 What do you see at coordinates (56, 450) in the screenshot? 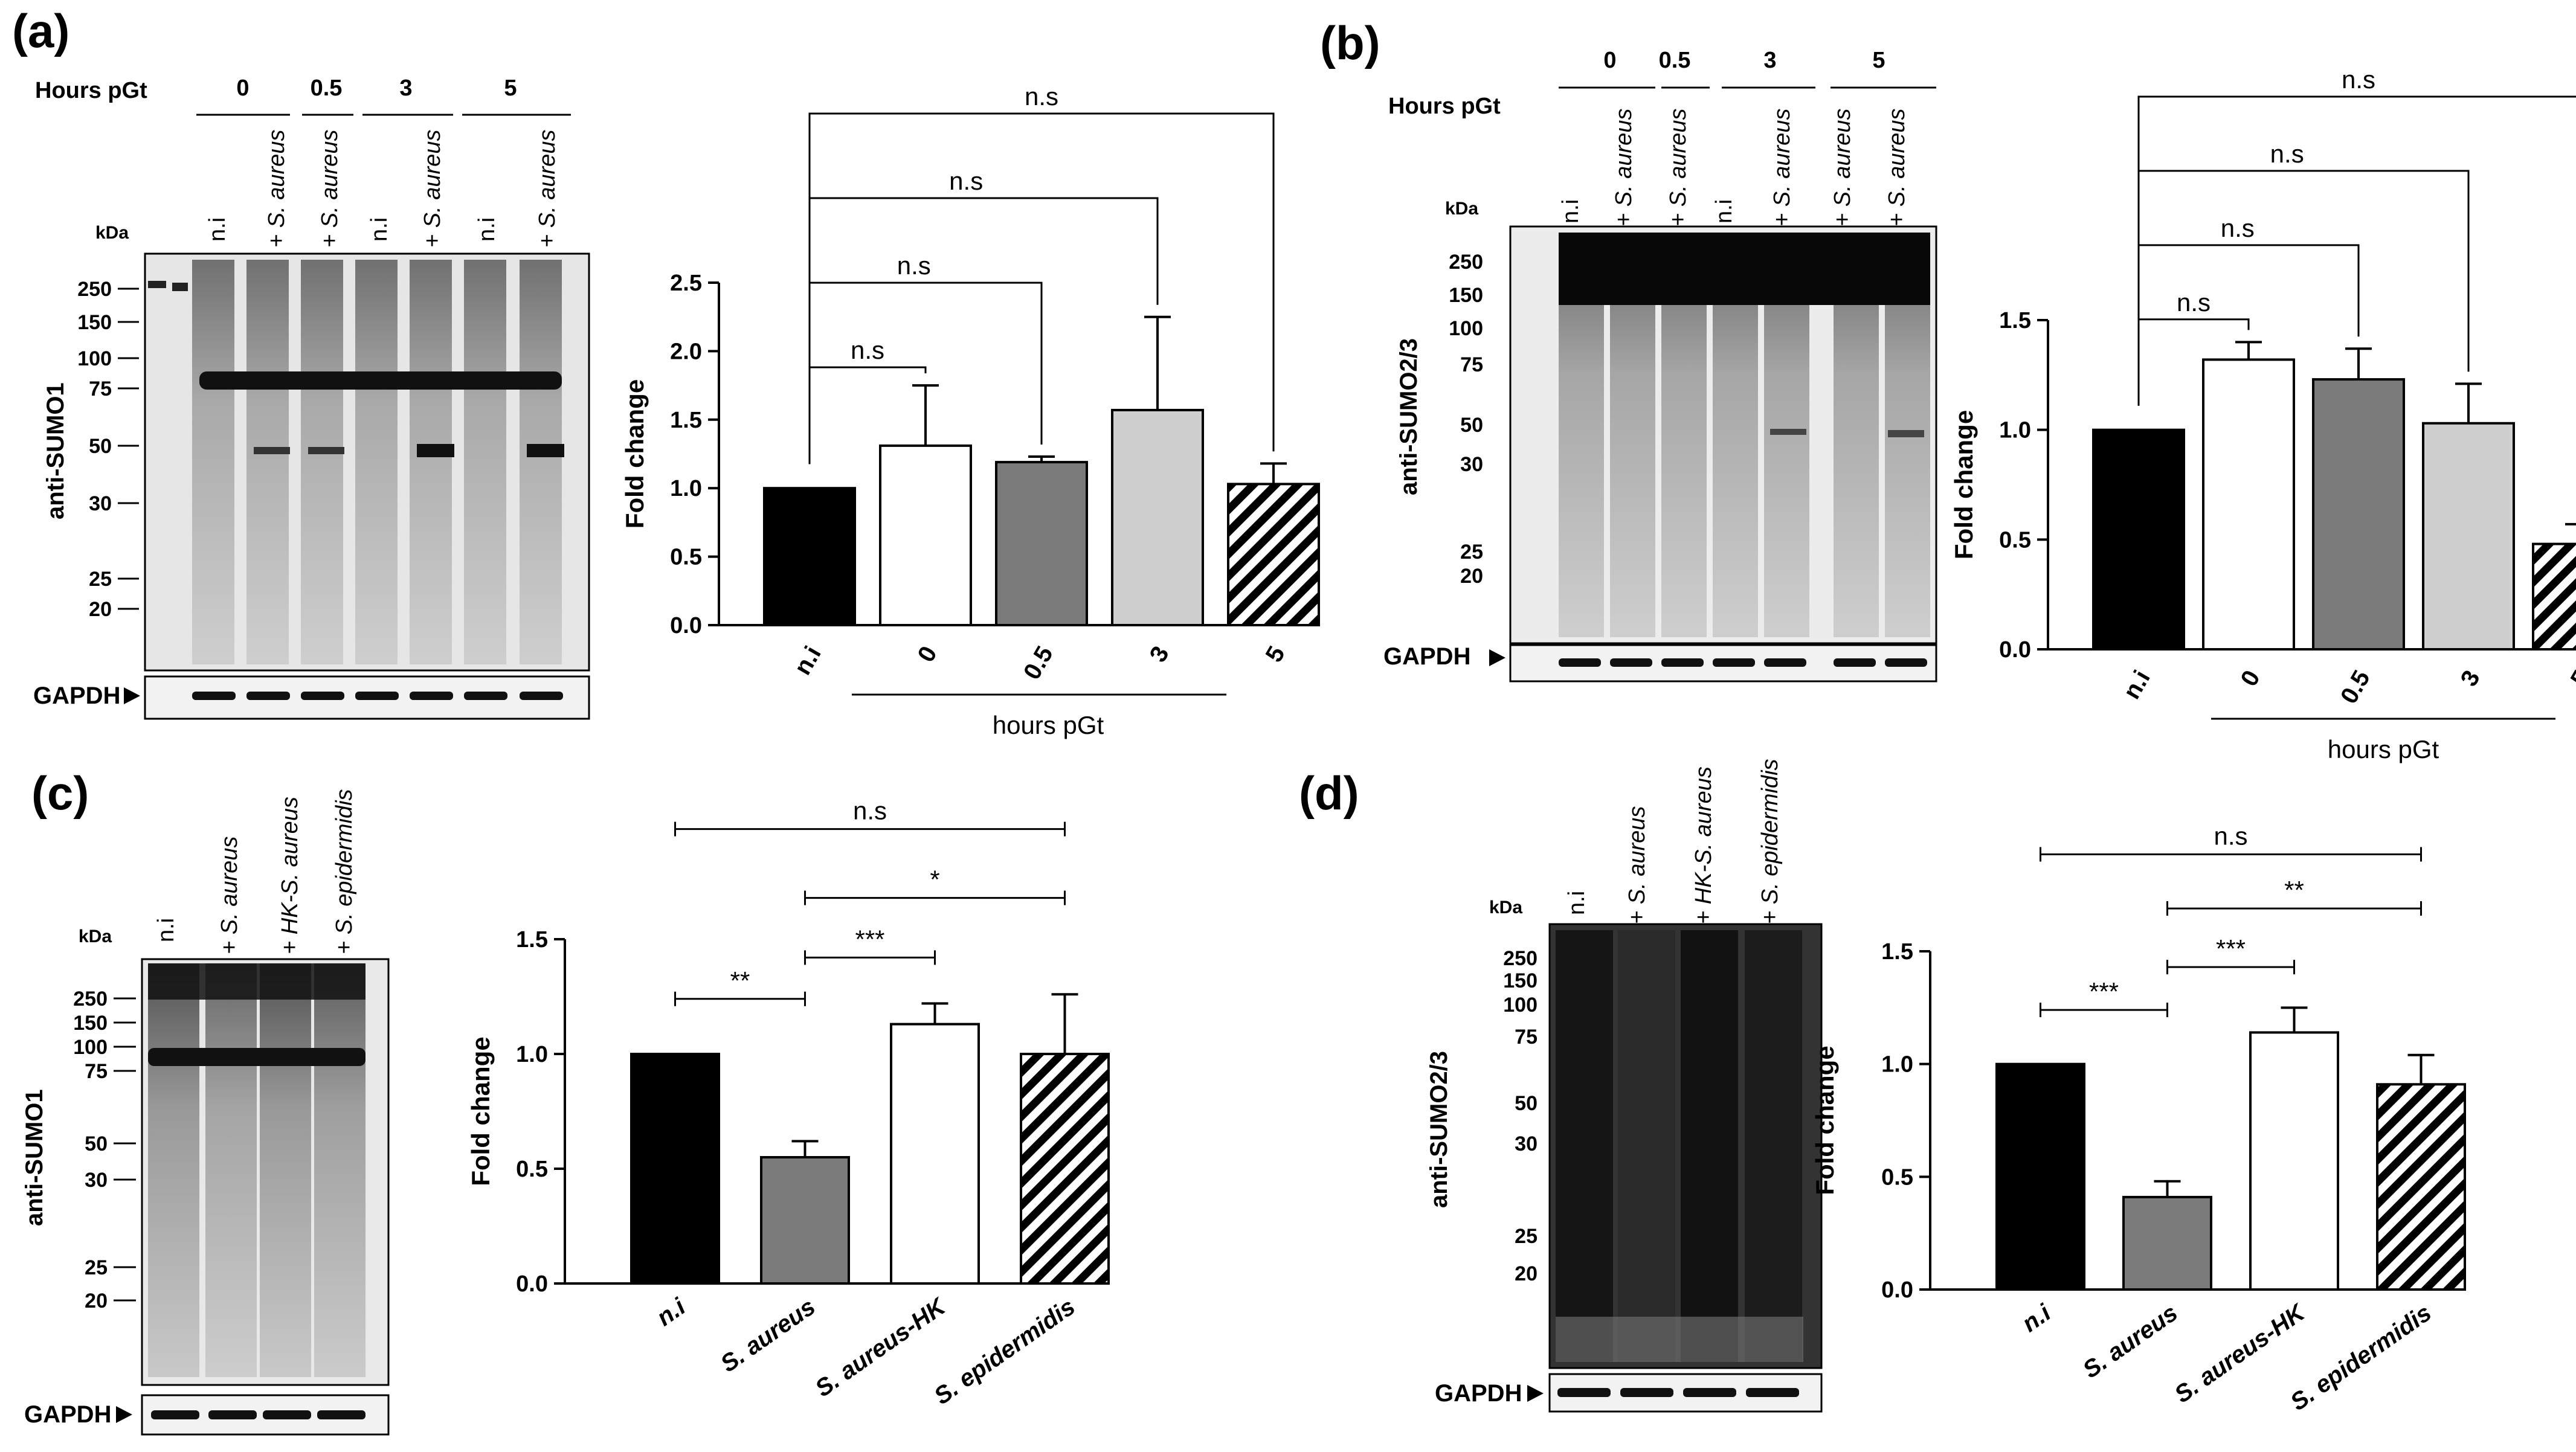
I see `panel-a-antibody-label: anti-SUMO1` at bounding box center [56, 450].